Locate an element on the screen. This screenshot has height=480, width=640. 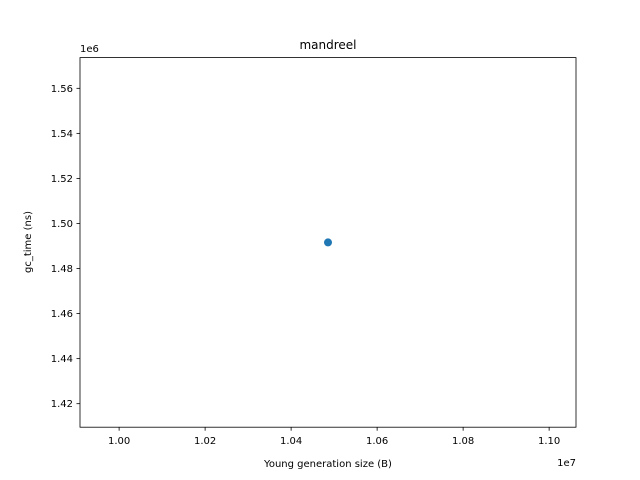
point is located at coordinates (328, 242).